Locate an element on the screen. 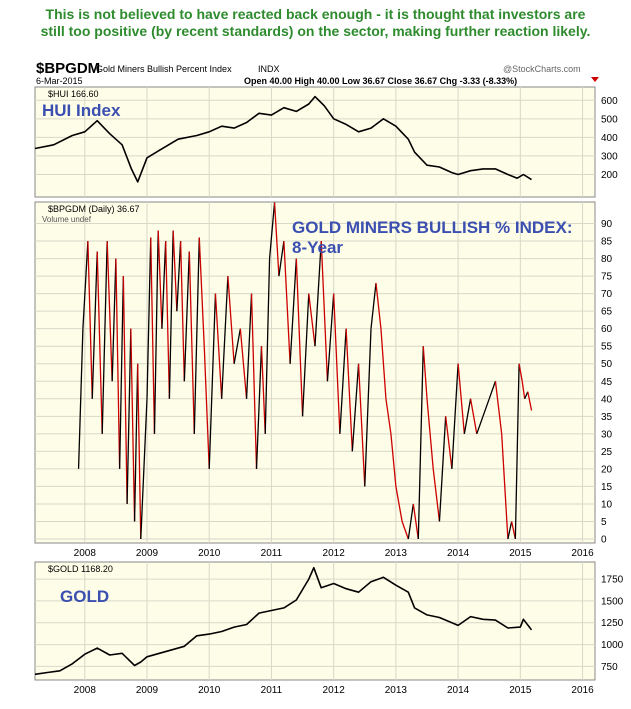 The width and height of the screenshot is (631, 709). bpgdm-y-tick-label: 80 is located at coordinates (607, 259).